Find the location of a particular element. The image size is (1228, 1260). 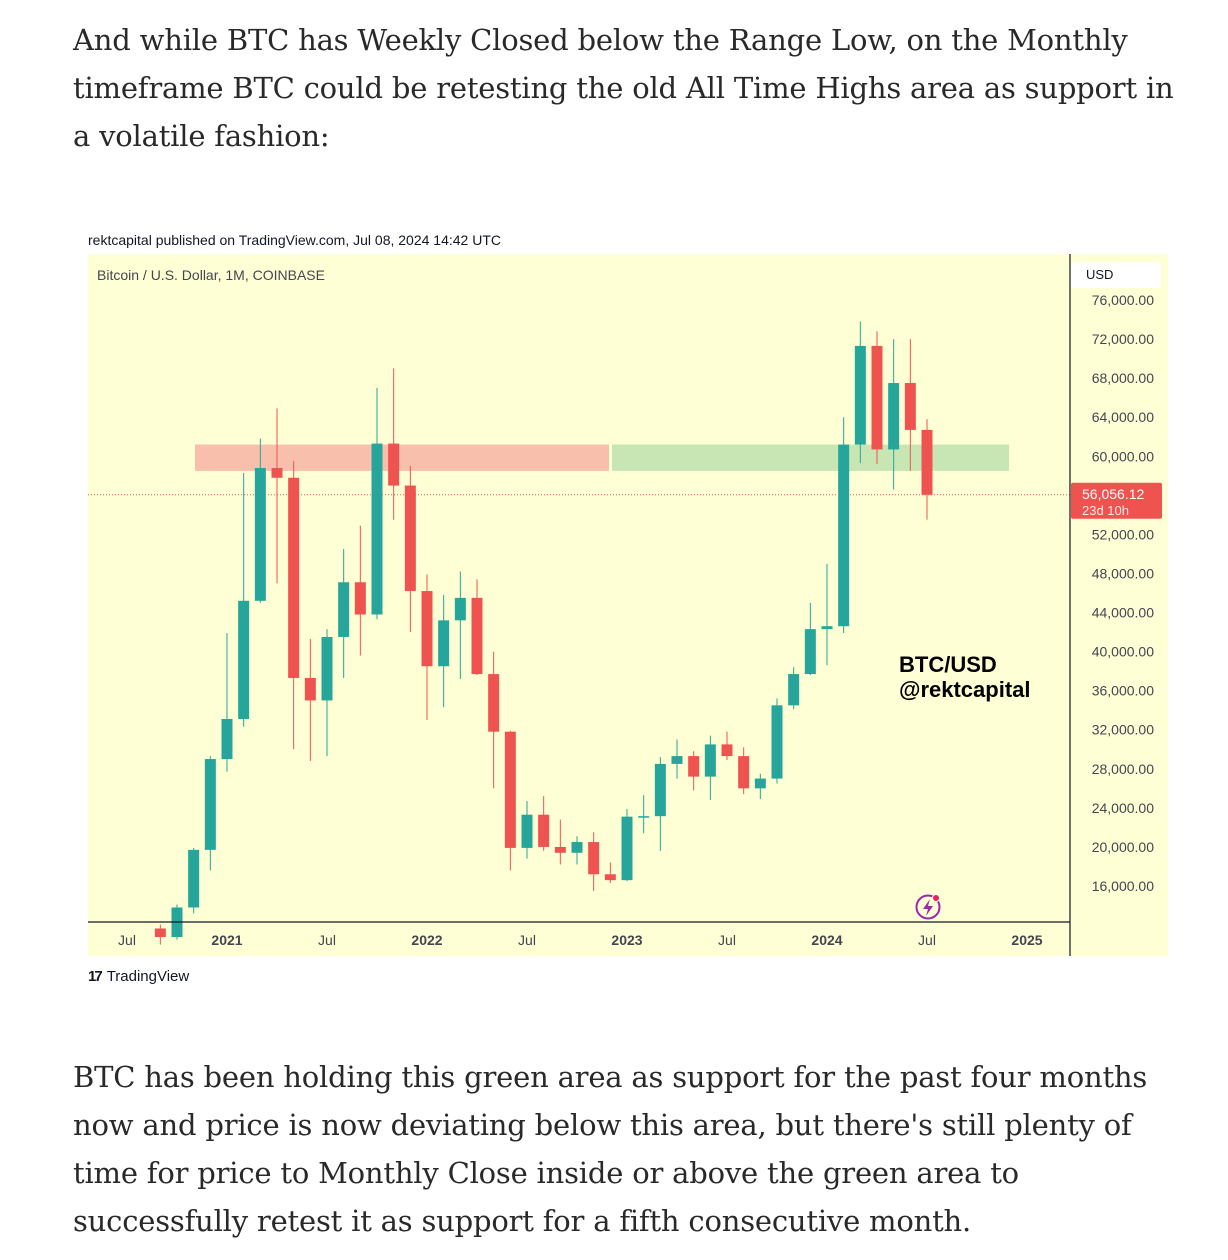

chart-title: Bitcoin / U.S. Dollar, 1M, COINBASE is located at coordinates (211, 275).